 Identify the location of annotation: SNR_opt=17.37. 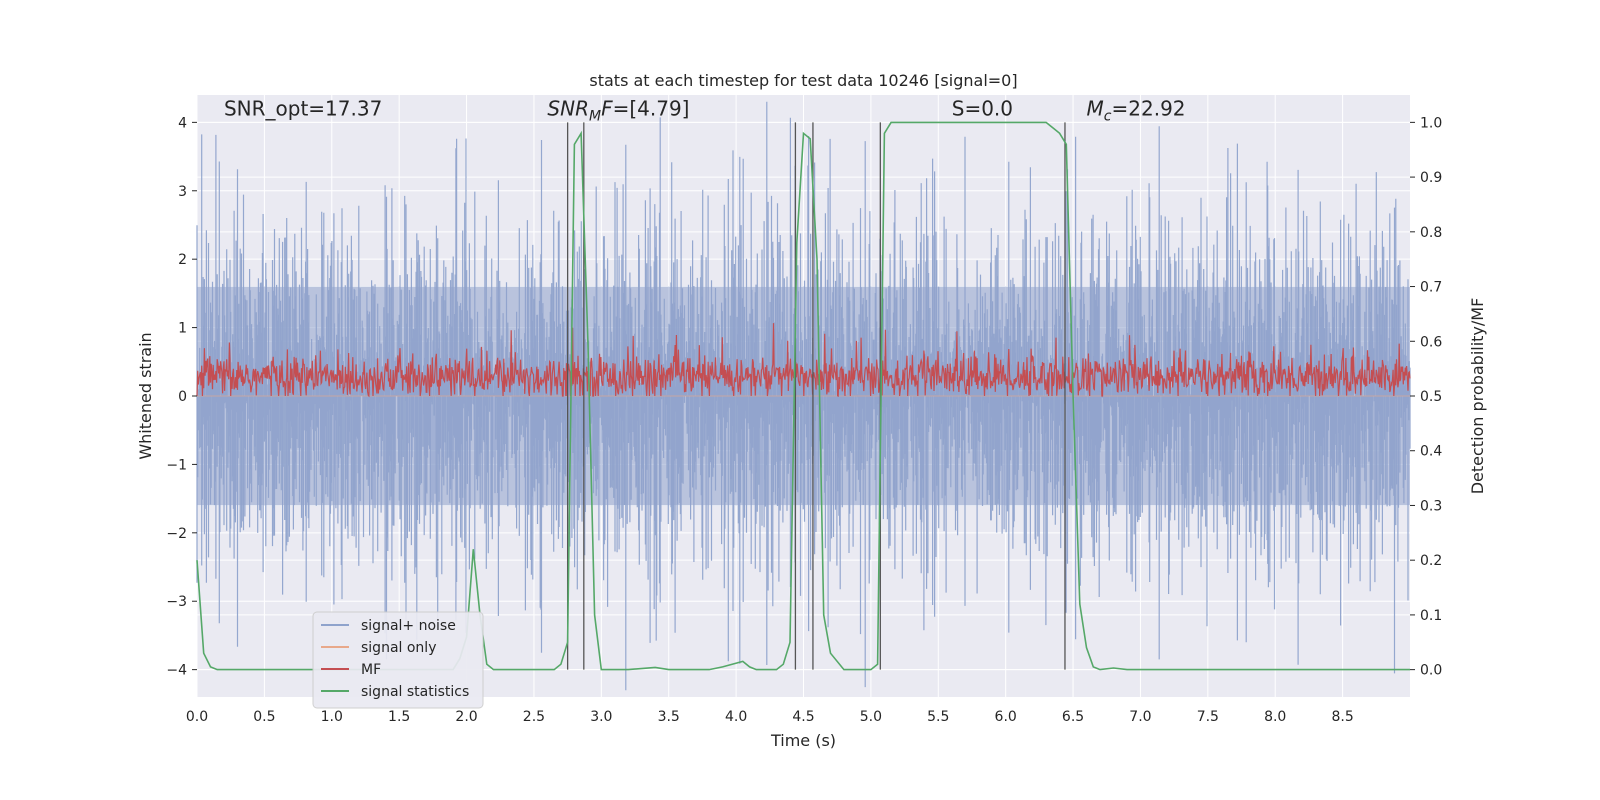
(303, 109).